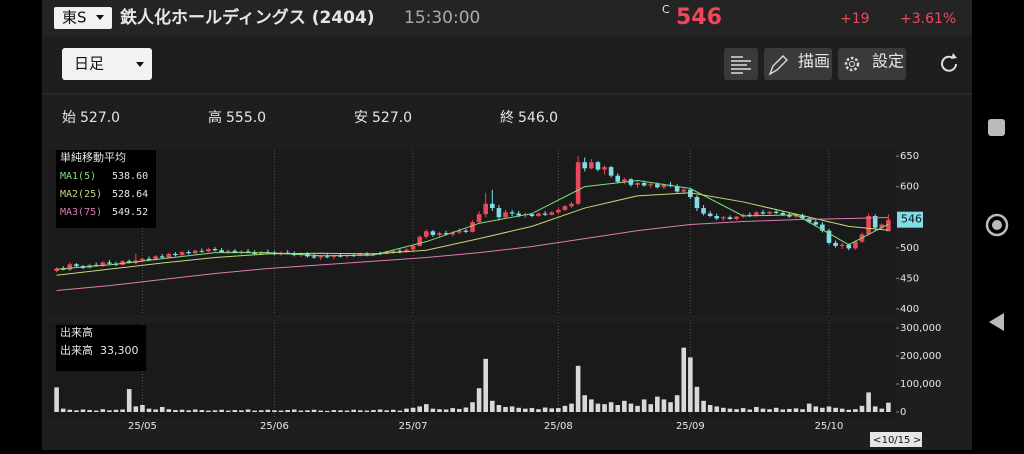 This screenshot has height=454, width=1024. Describe the element at coordinates (107, 64) in the screenshot. I see `period-select` at that location.